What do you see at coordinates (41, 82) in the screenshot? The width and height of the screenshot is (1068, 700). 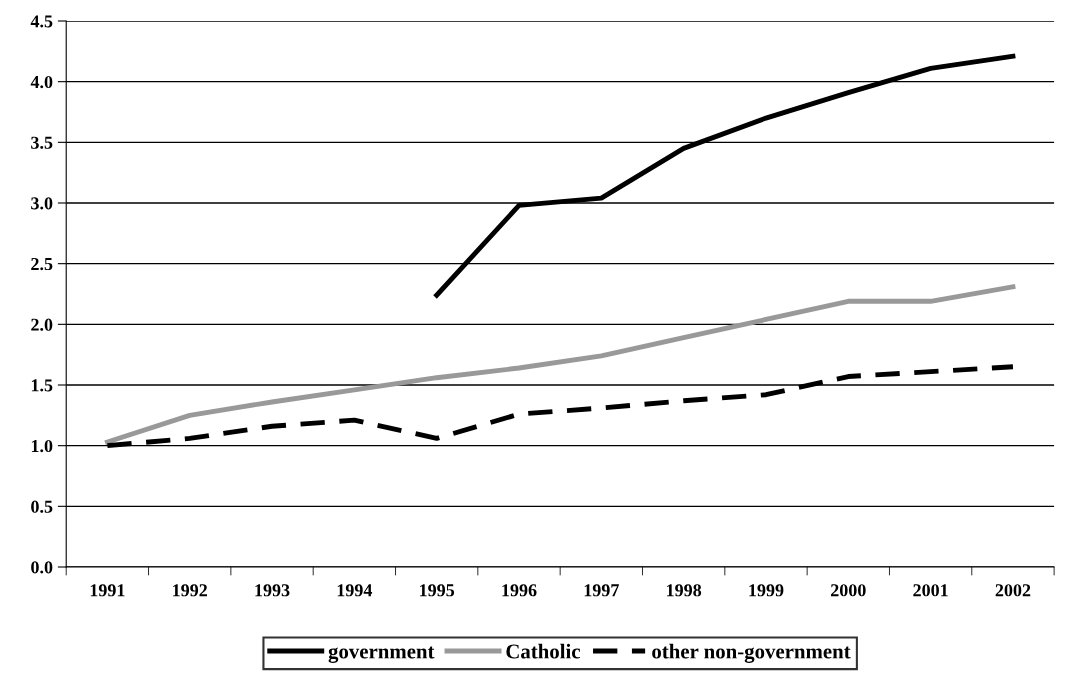 I see `y-tick-label: 4.0` at bounding box center [41, 82].